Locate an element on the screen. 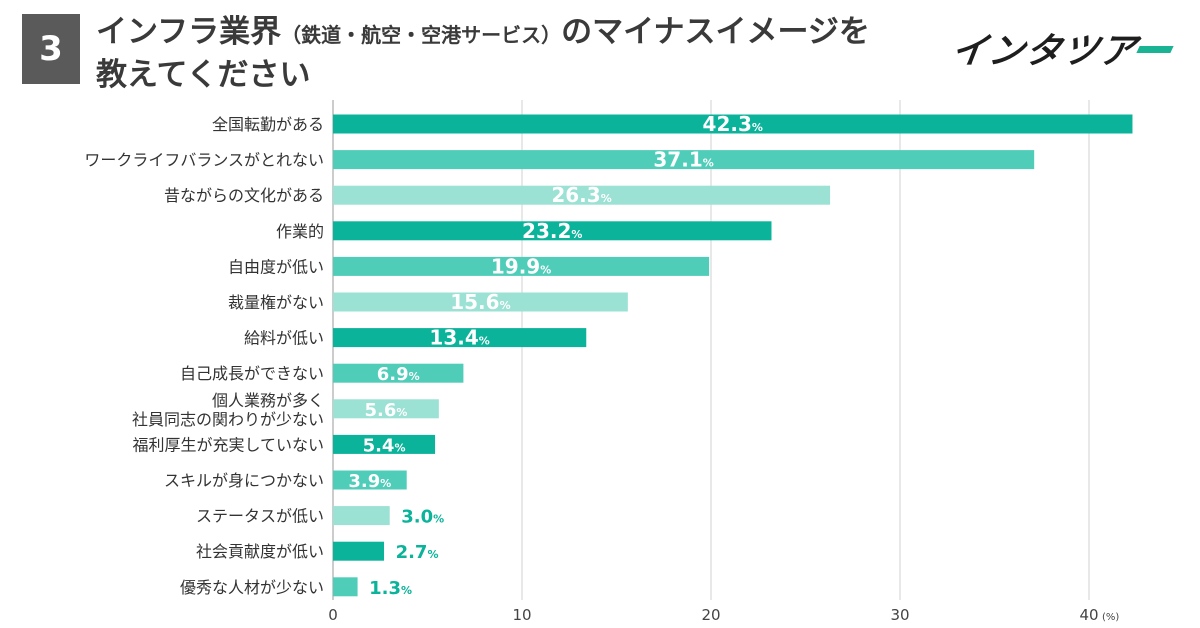  x-tick-label: 40 is located at coordinates (1088, 615).